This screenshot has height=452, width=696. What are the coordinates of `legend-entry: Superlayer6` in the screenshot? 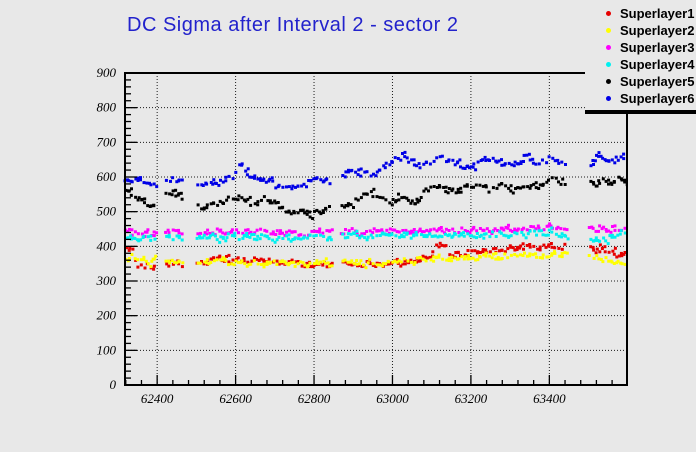 It's located at (640, 98).